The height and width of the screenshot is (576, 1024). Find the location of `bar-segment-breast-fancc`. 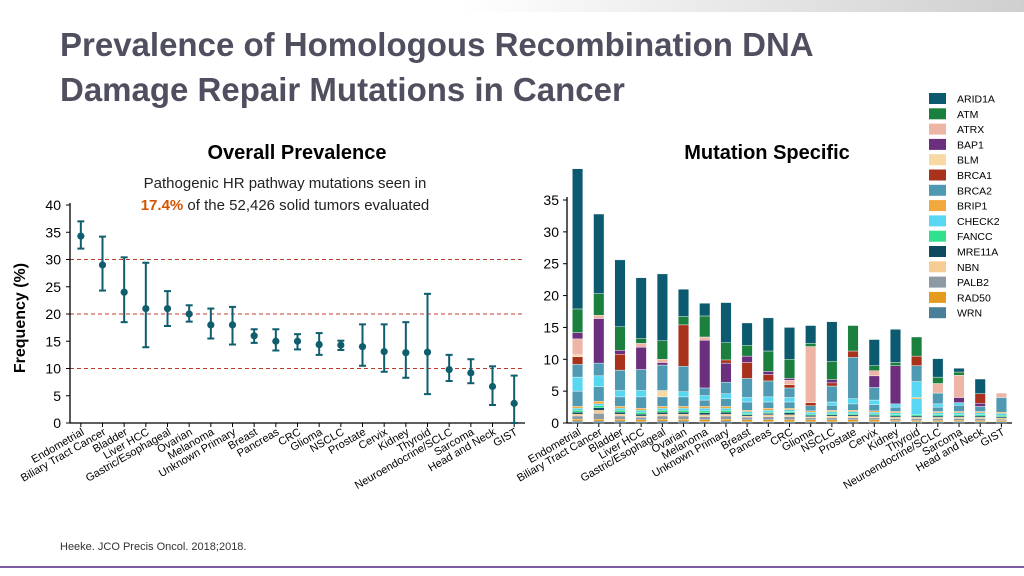

bar-segment-breast-fancc is located at coordinates (747, 414).